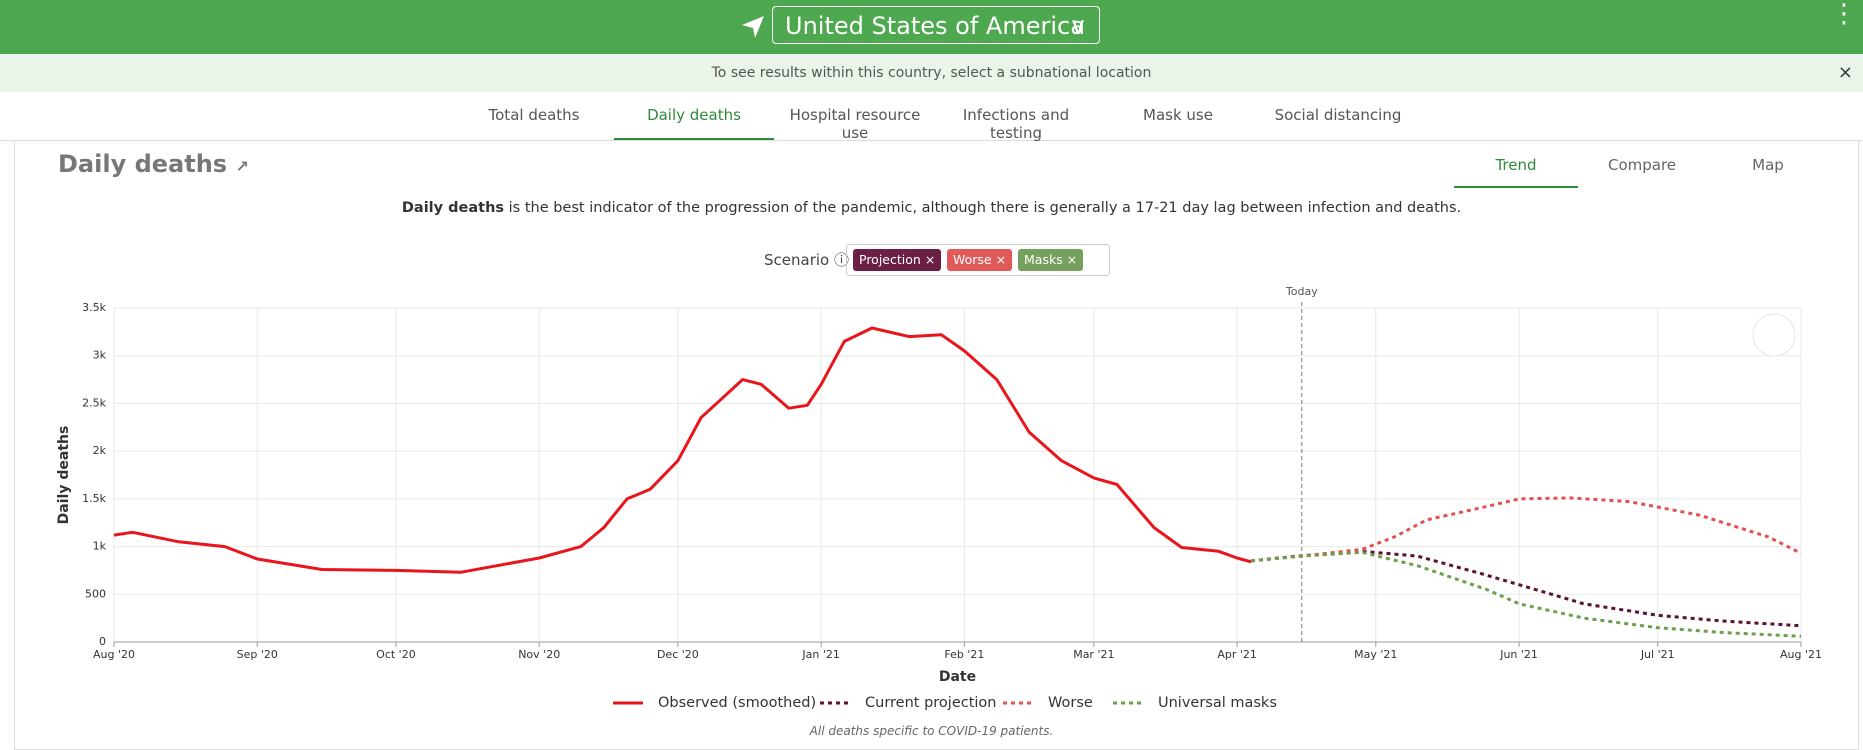 The height and width of the screenshot is (750, 1863). Describe the element at coordinates (102, 641) in the screenshot. I see `y-tick-label: 0` at that location.